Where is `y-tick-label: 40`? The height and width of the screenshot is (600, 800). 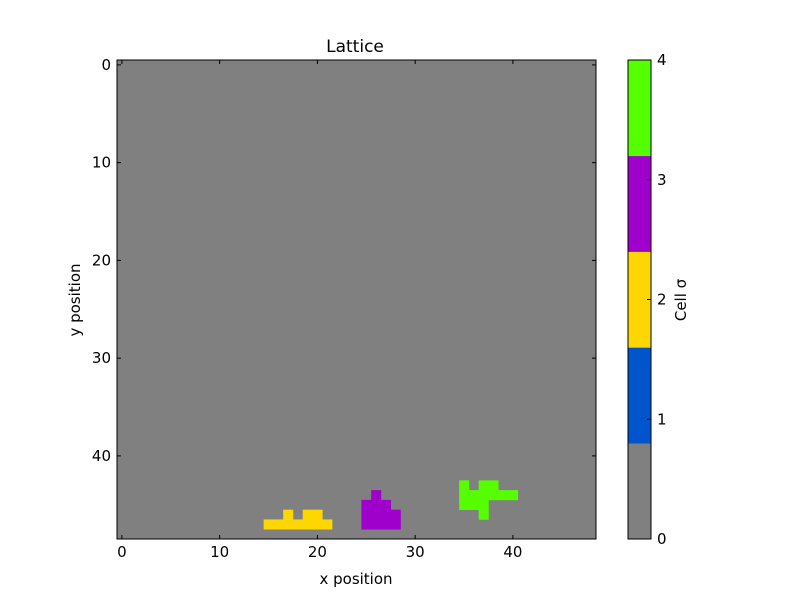 y-tick-label: 40 is located at coordinates (101, 456).